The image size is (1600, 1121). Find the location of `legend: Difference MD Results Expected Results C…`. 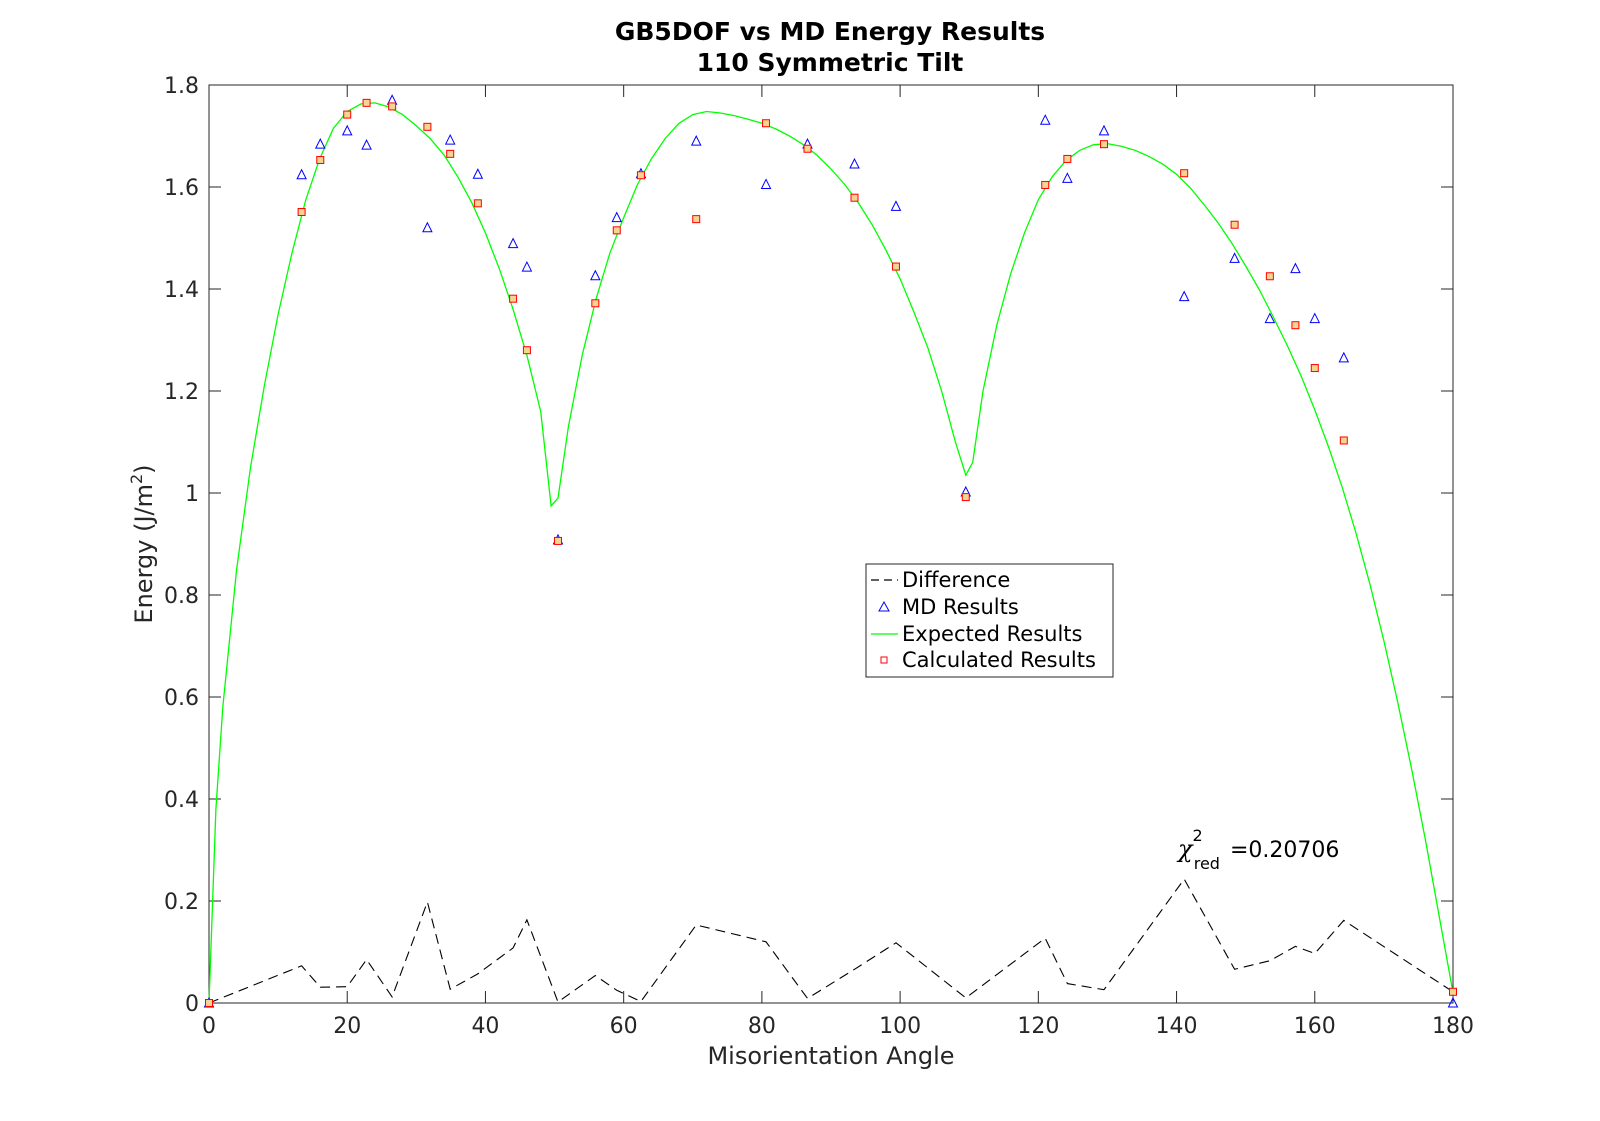

legend: Difference MD Results Expected Results C… is located at coordinates (989, 620).